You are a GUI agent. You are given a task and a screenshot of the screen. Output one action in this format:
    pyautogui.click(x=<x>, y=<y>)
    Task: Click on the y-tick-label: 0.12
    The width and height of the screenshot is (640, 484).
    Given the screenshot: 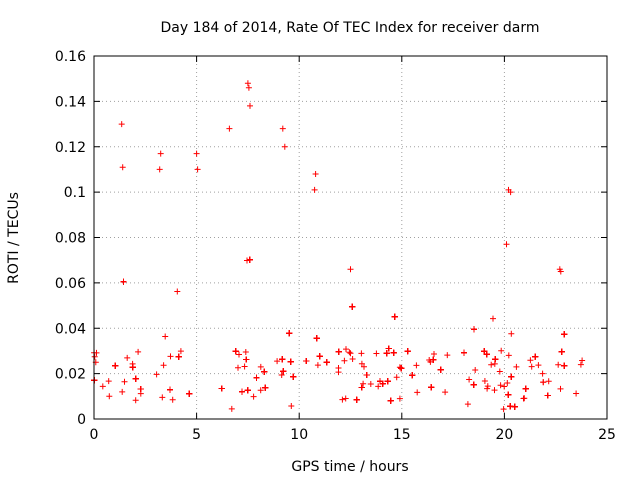 What is the action you would take?
    pyautogui.click(x=70, y=148)
    